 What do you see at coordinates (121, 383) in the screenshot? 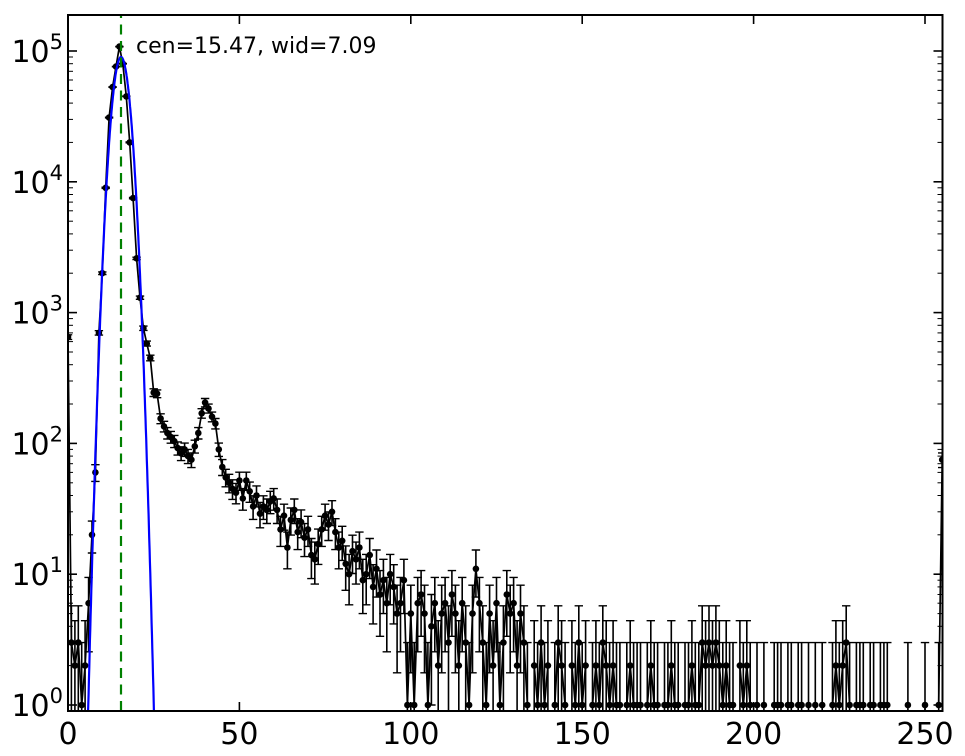
I see `gaussian-fit-curve` at bounding box center [121, 383].